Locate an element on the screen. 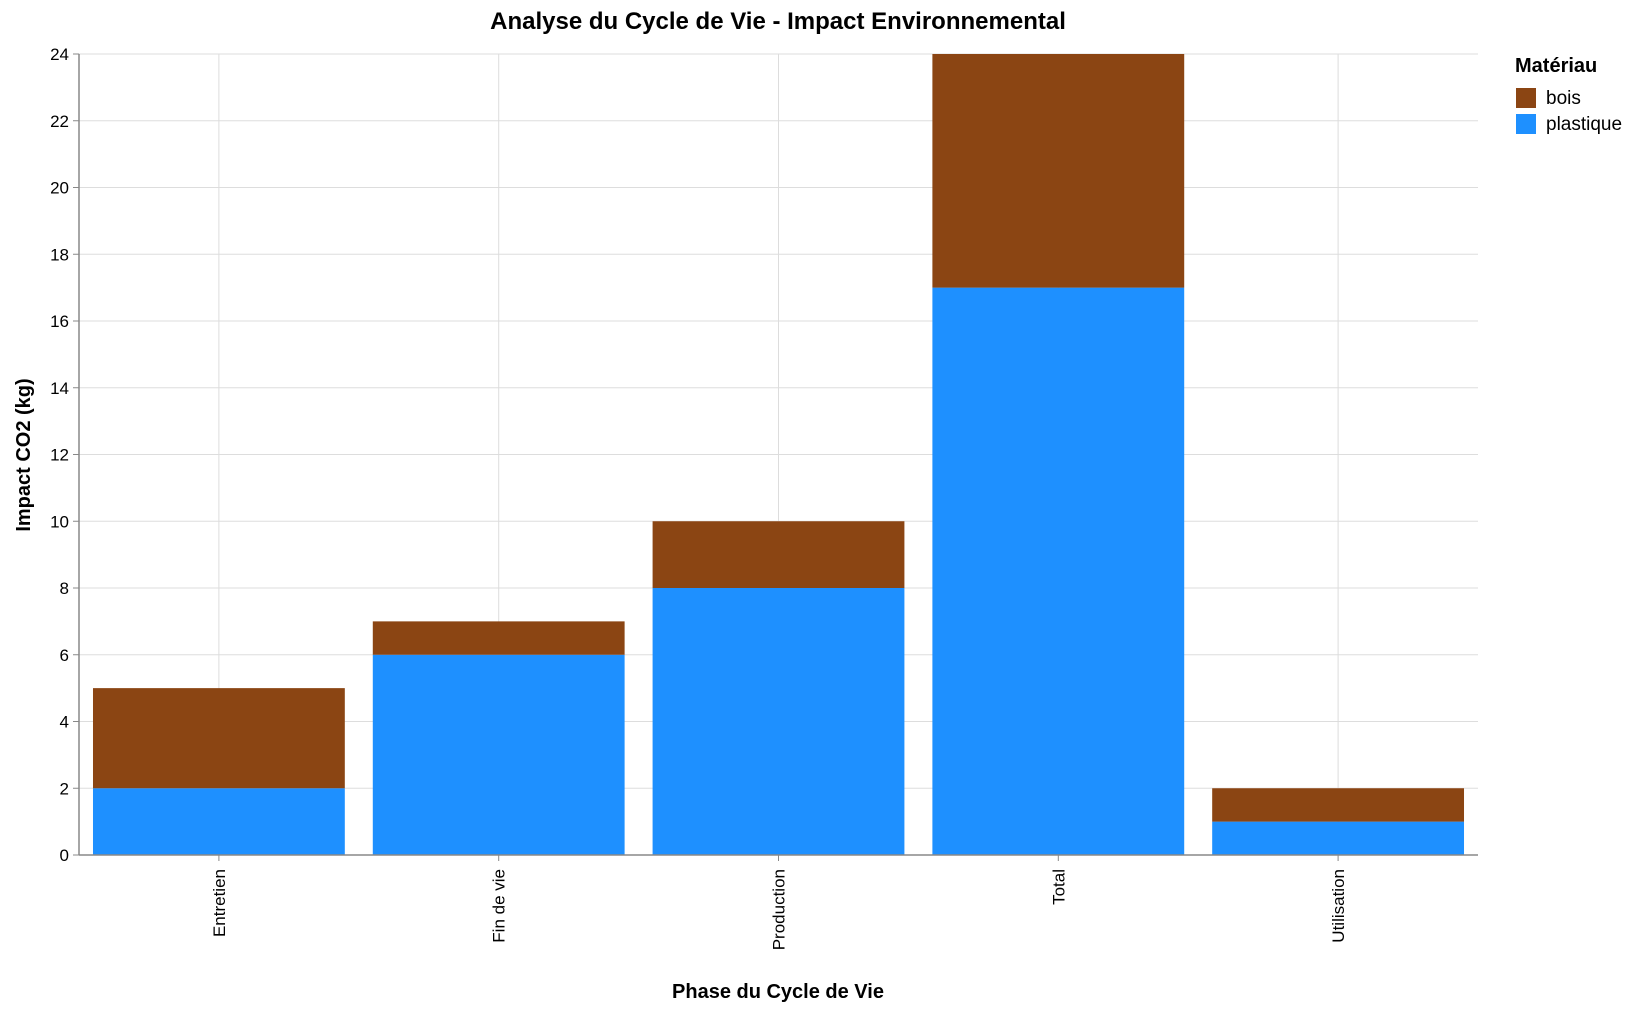 The width and height of the screenshot is (1644, 1019). bar-bois-utilisation is located at coordinates (1338, 805).